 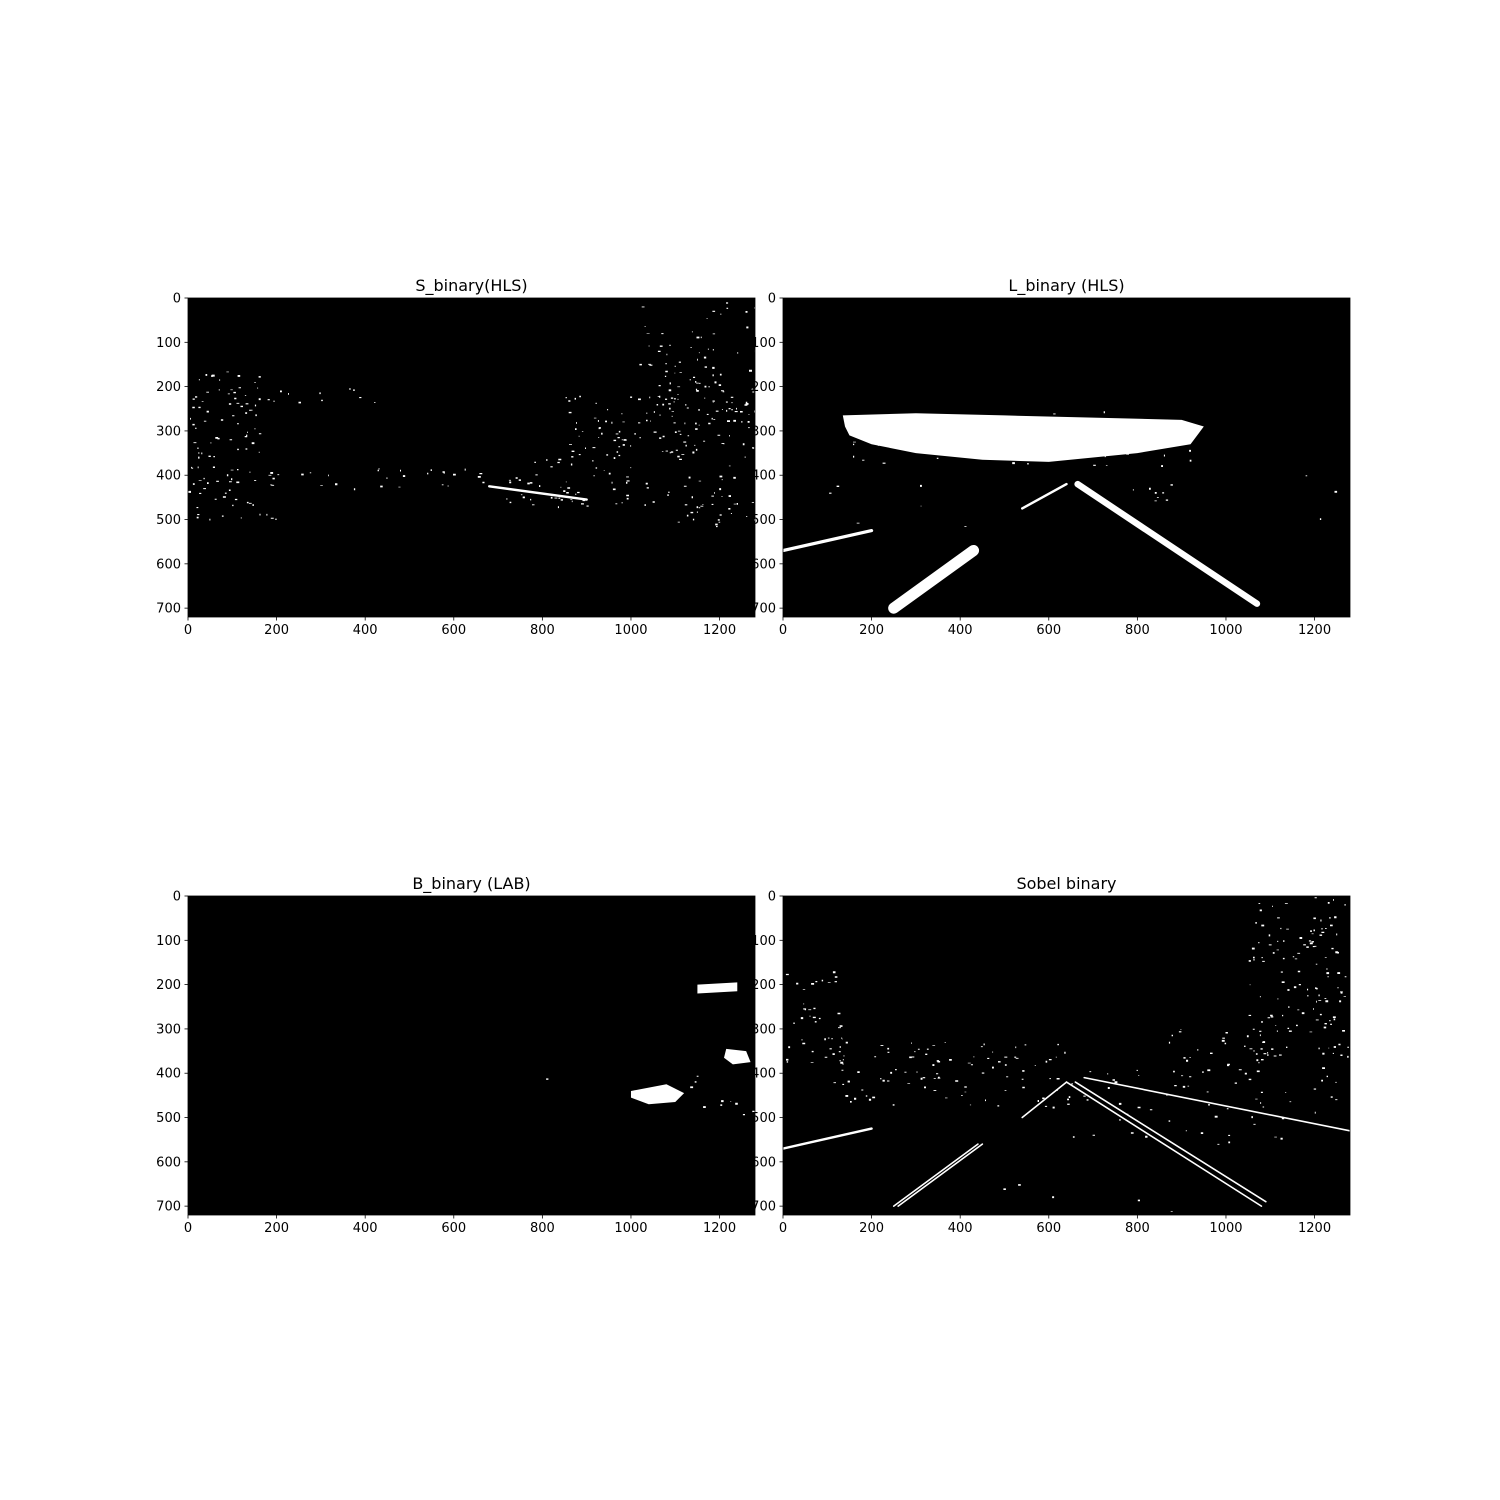 What do you see at coordinates (1066, 286) in the screenshot?
I see `subplot-title: L_binary (HLS)` at bounding box center [1066, 286].